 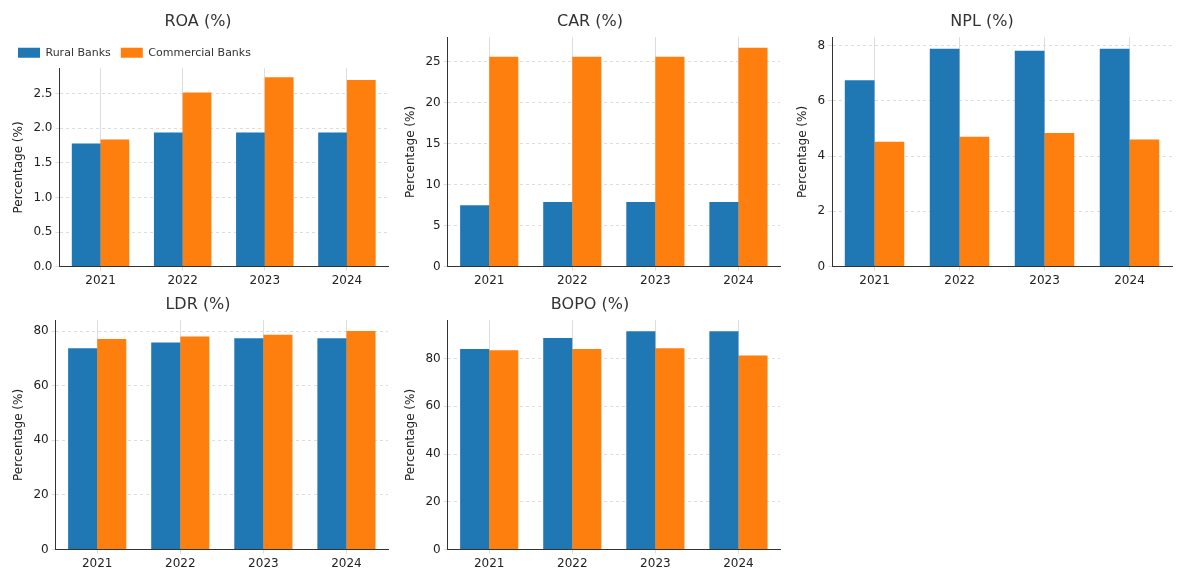 I want to click on chart-title: NPL (%), so click(x=982, y=20).